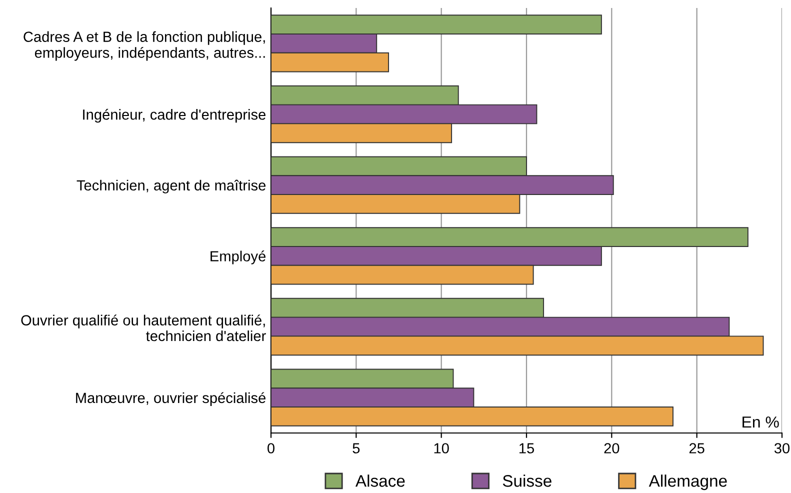 The image size is (791, 493). What do you see at coordinates (143, 328) in the screenshot?
I see `y-tick-label: Ouvrier qualifié ou hautement qualifié, technicien d'atelier` at bounding box center [143, 328].